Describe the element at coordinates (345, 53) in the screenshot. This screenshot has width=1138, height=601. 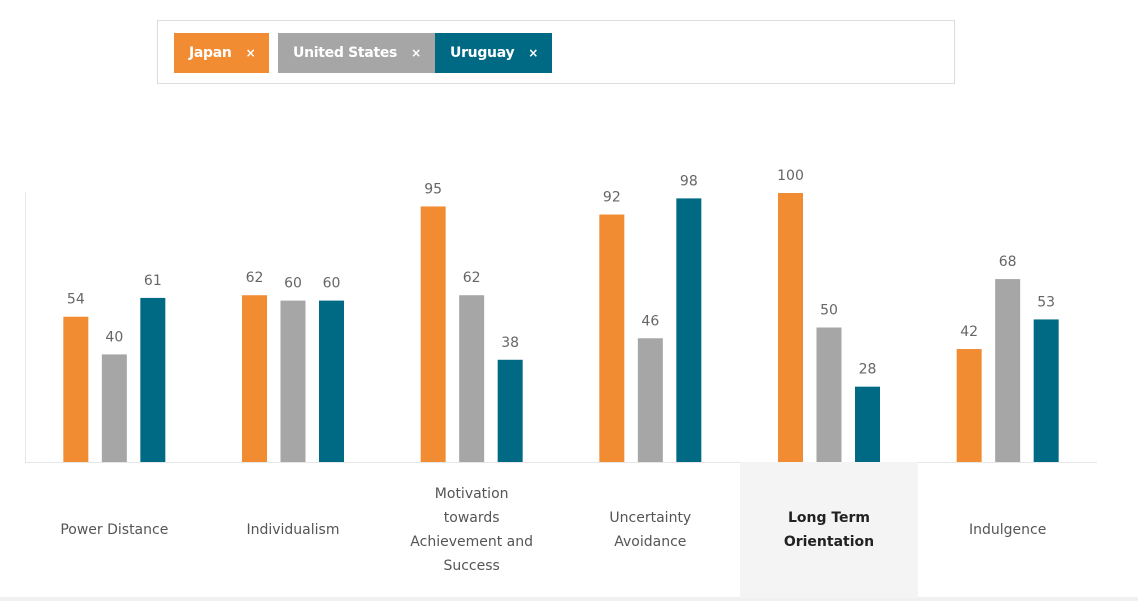
I see `legend-label: United States` at that location.